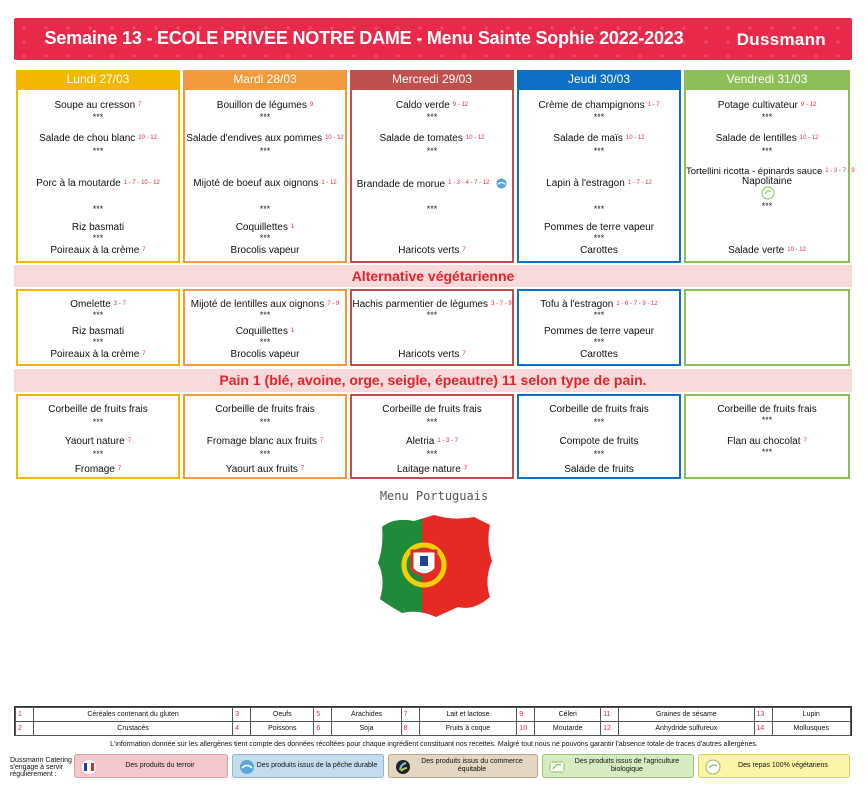  I want to click on menu-side1: Pommes de terre vapeur, so click(599, 227).